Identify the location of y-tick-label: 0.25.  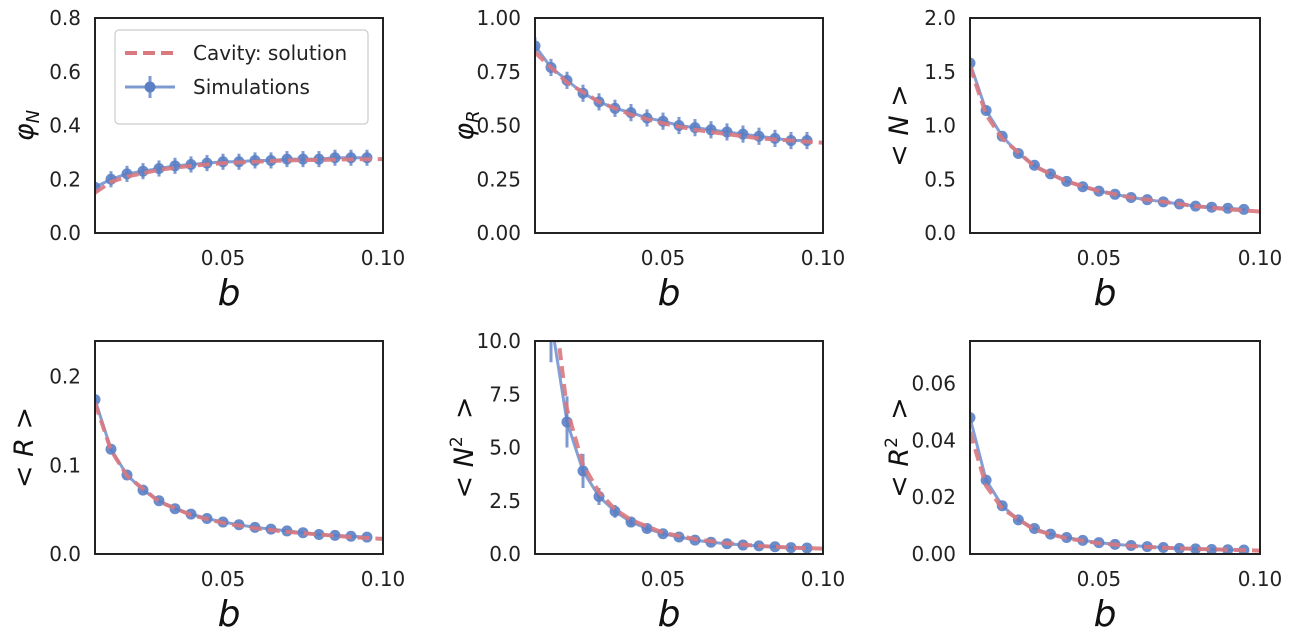
(498, 179).